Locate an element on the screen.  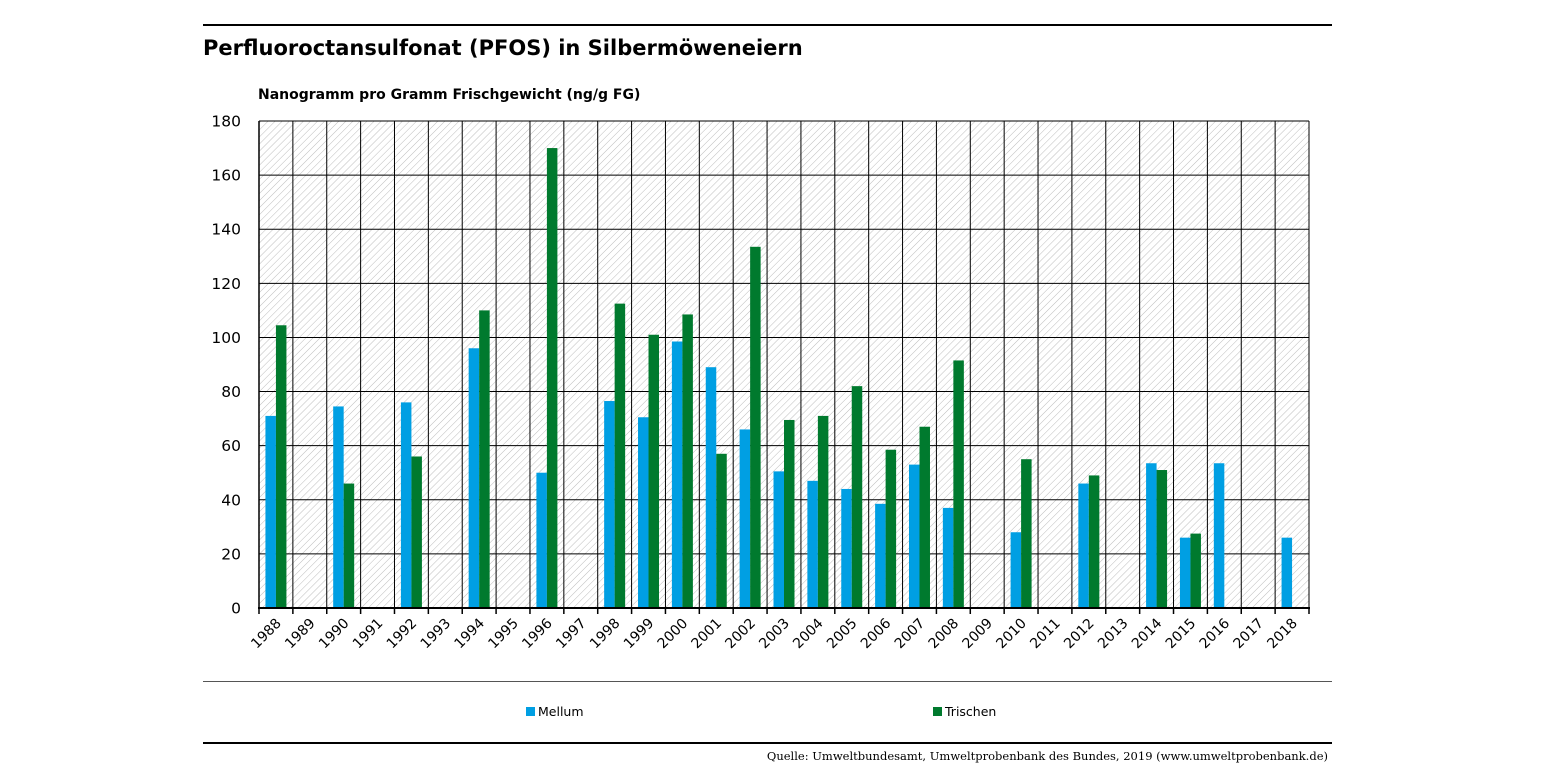
bar-mellum-2002 is located at coordinates (745, 518).